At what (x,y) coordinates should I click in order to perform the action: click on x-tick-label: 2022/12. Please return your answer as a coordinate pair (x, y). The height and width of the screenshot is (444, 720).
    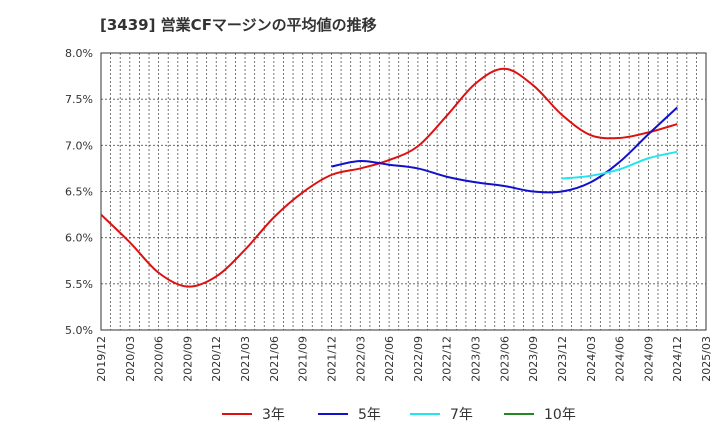
    Looking at the image, I should click on (447, 359).